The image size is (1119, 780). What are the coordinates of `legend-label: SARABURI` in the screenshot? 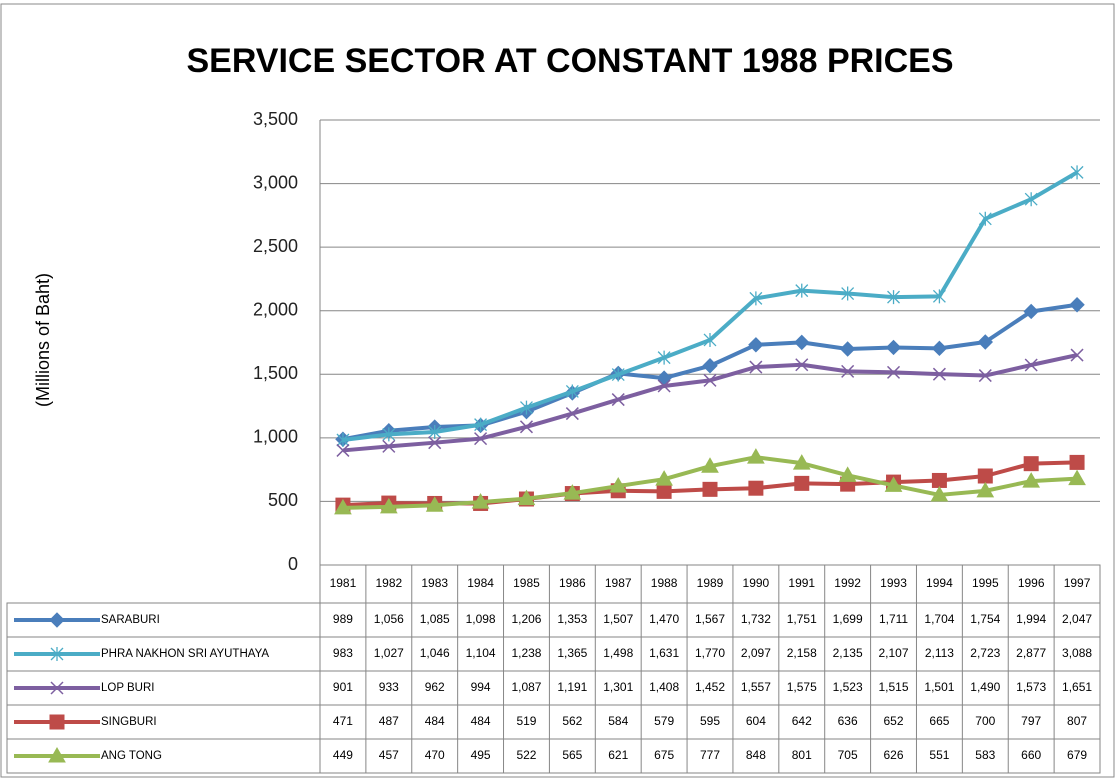 It's located at (130, 620).